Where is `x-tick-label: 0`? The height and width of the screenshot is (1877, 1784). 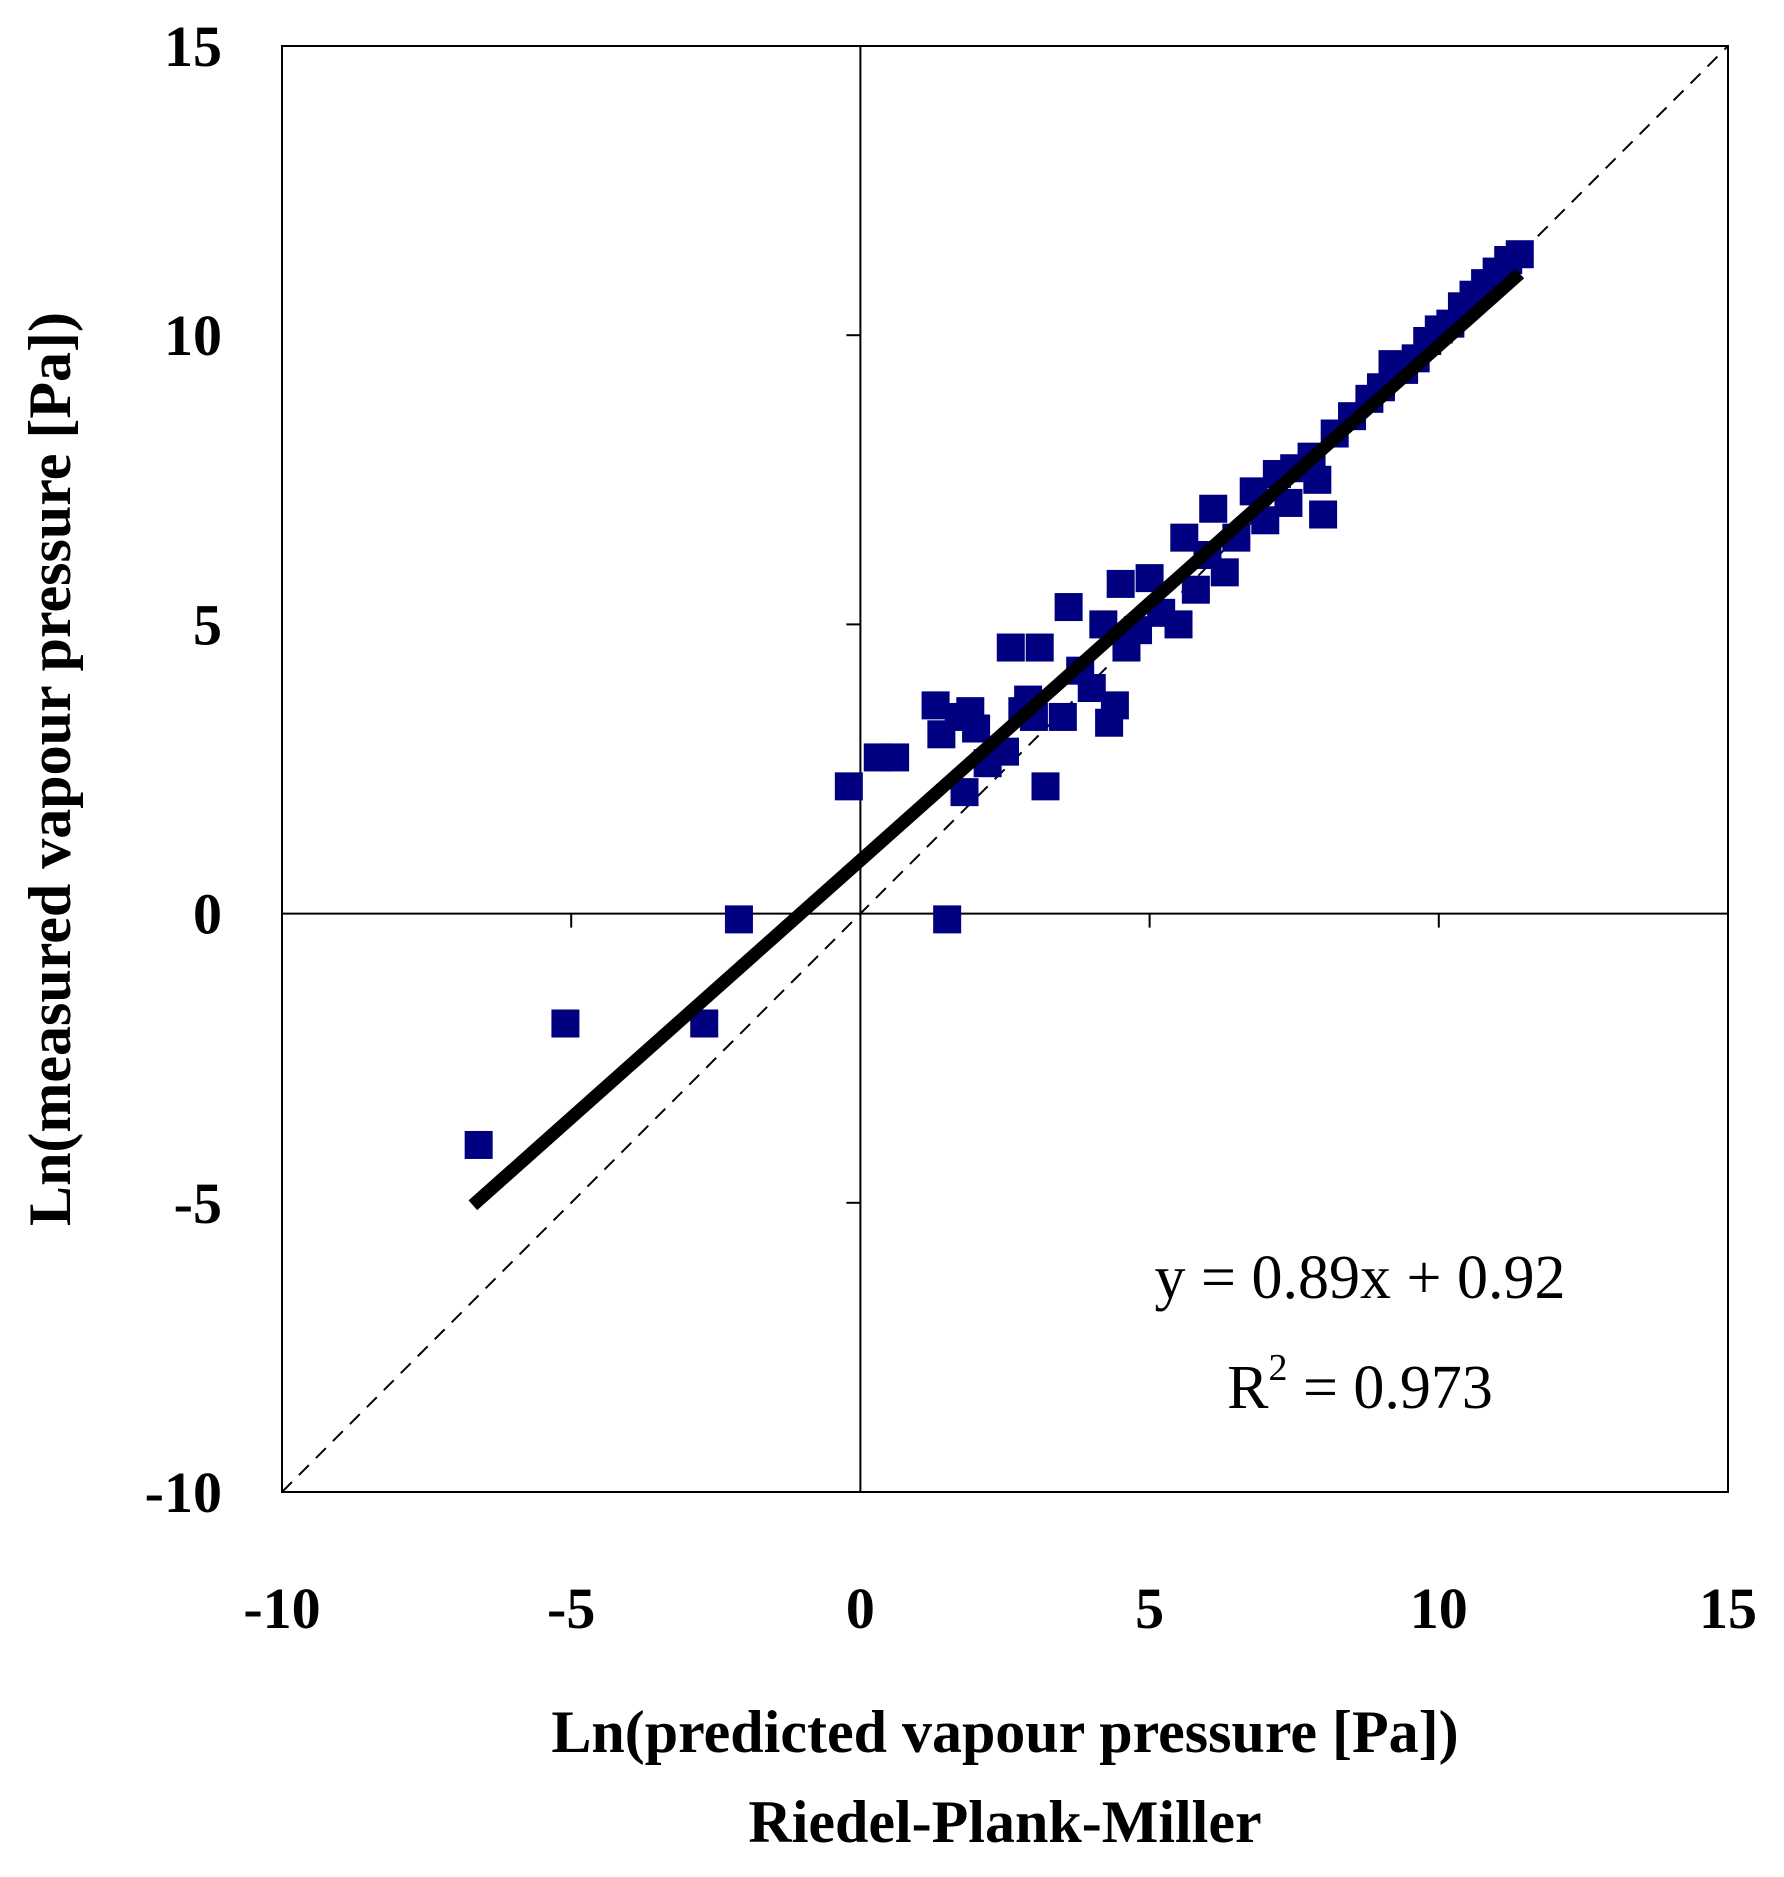
x-tick-label: 0 is located at coordinates (860, 1608).